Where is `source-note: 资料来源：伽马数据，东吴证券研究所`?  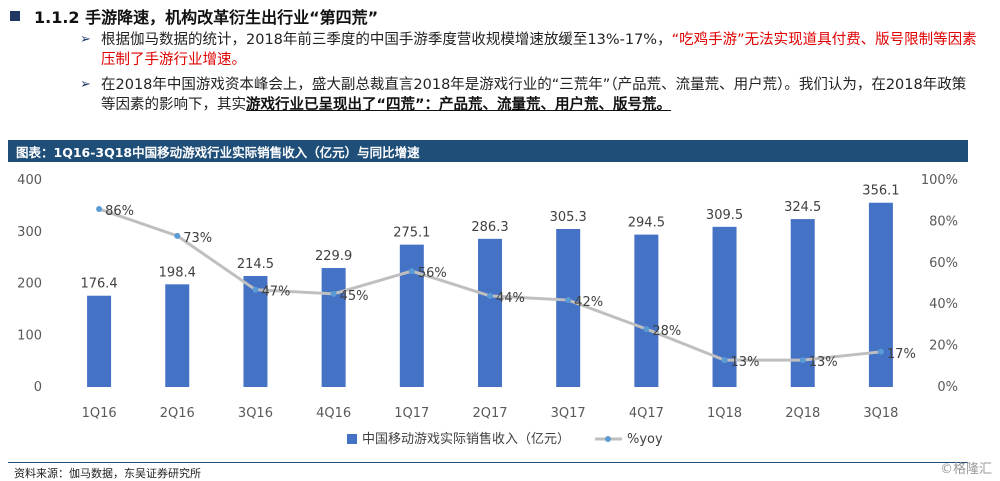
source-note: 资料来源：伽马数据，东吴证券研究所 is located at coordinates (107, 473).